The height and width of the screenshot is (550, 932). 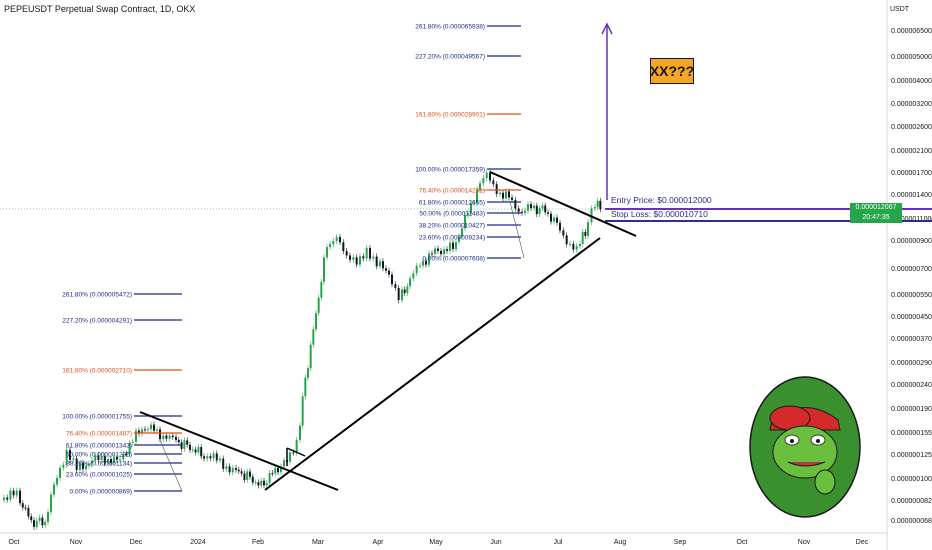 What do you see at coordinates (470, 214) in the screenshot?
I see `fib-level-right: 50.00% (0.000011483)` at bounding box center [470, 214].